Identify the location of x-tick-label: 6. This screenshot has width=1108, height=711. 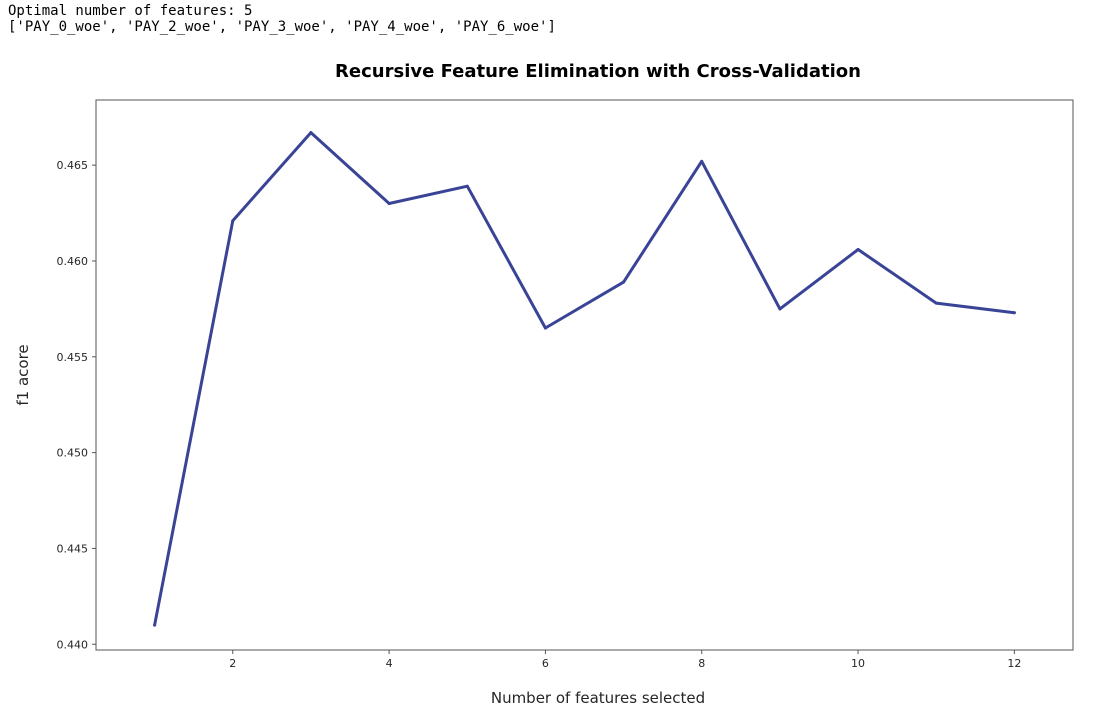
(545, 663).